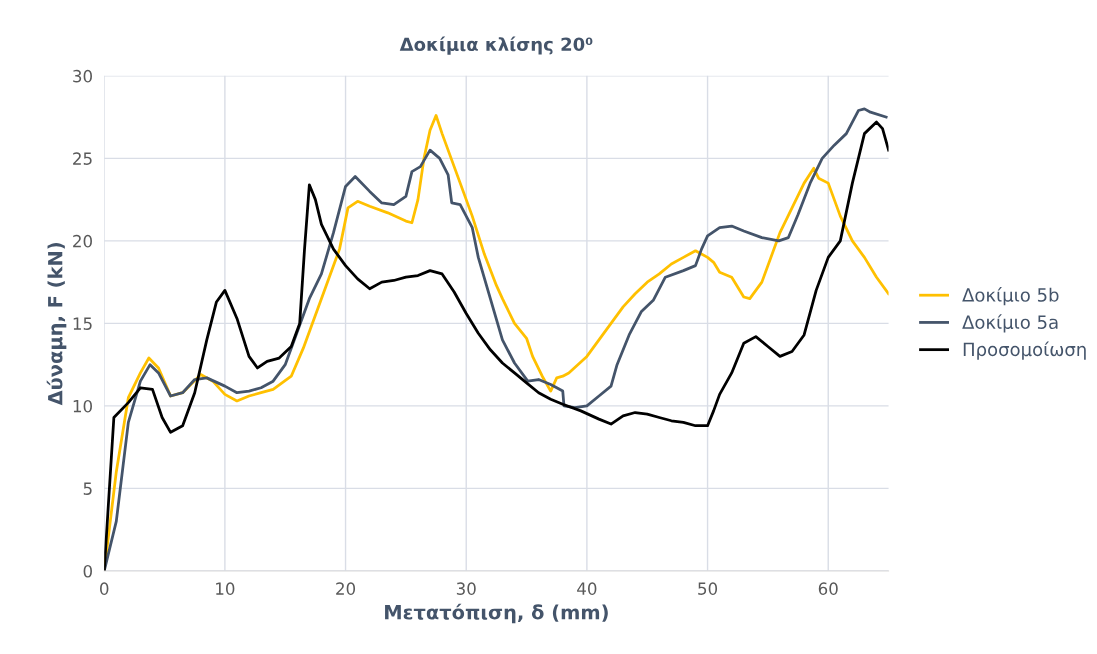  Describe the element at coordinates (1010, 296) in the screenshot. I see `legend-label: Δοκίμιο 5b` at that location.